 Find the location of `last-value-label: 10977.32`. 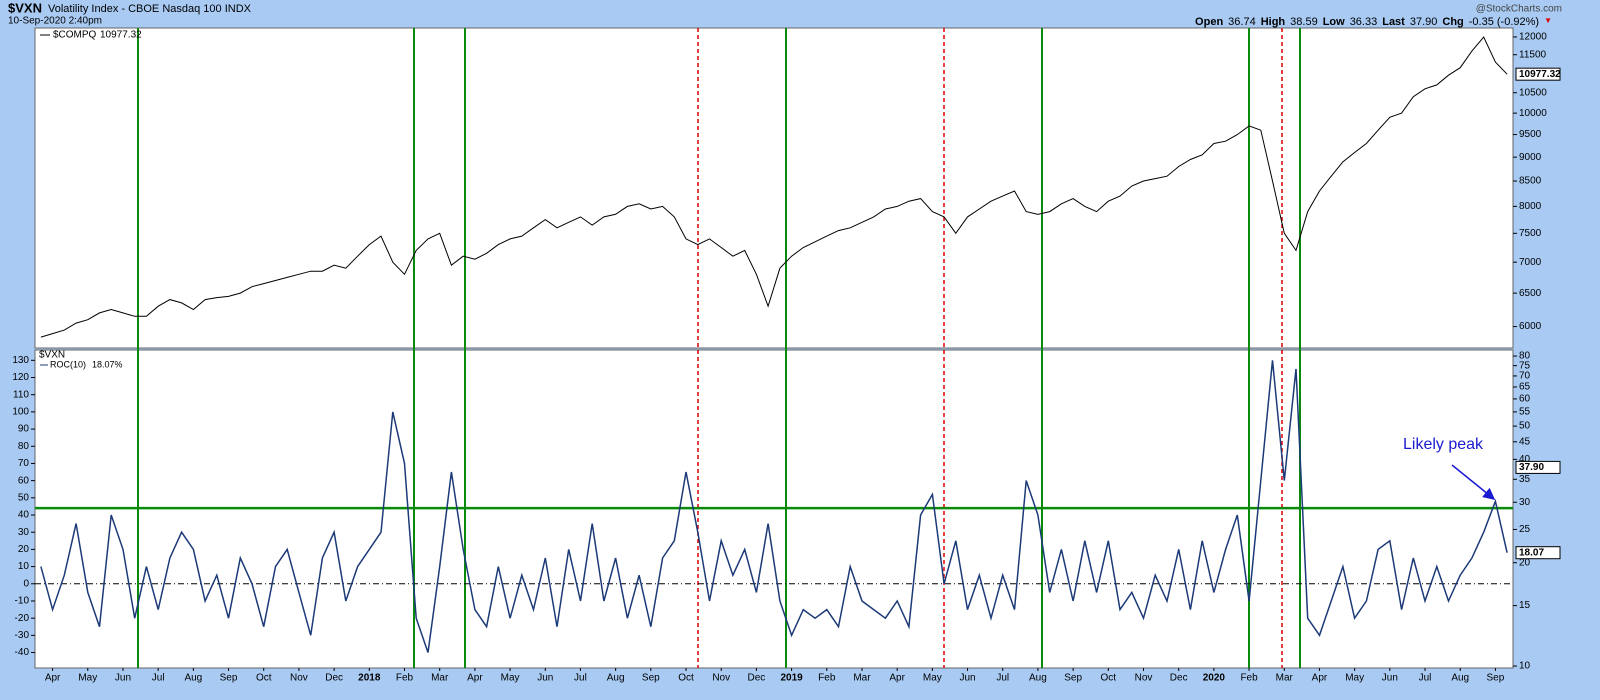

last-value-label: 10977.32 is located at coordinates (1540, 74).